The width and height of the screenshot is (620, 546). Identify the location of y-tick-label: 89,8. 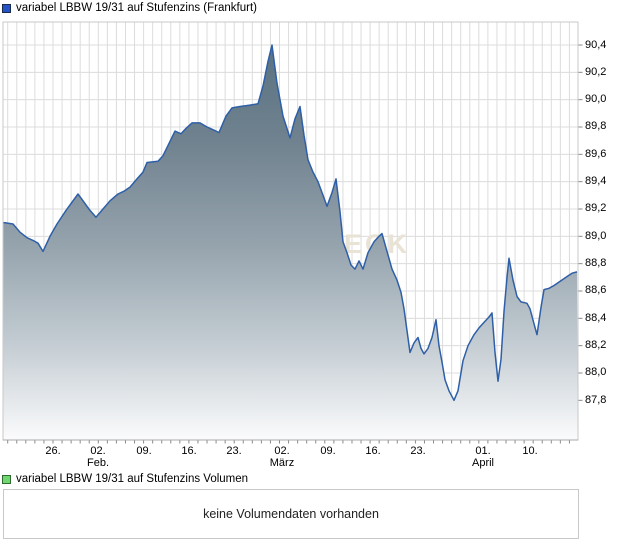
(596, 126).